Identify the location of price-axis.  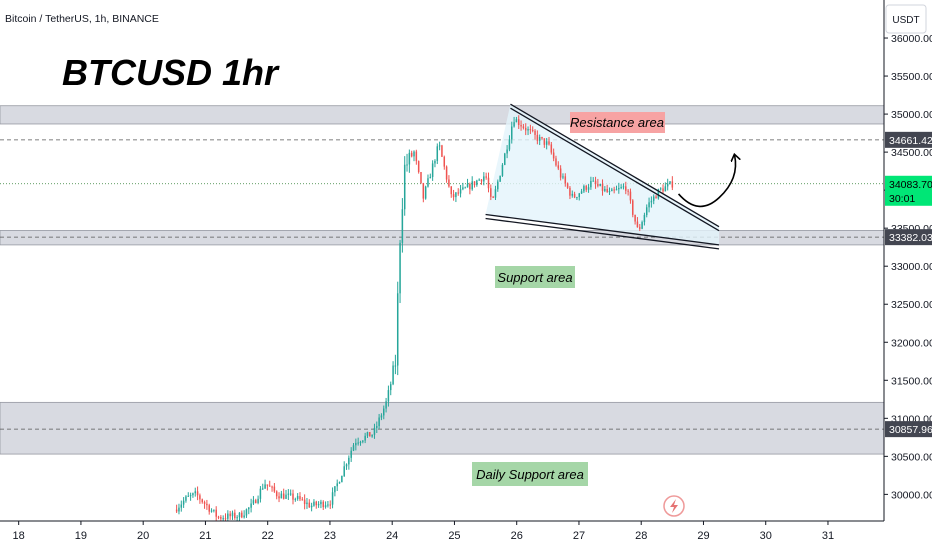
(908, 275).